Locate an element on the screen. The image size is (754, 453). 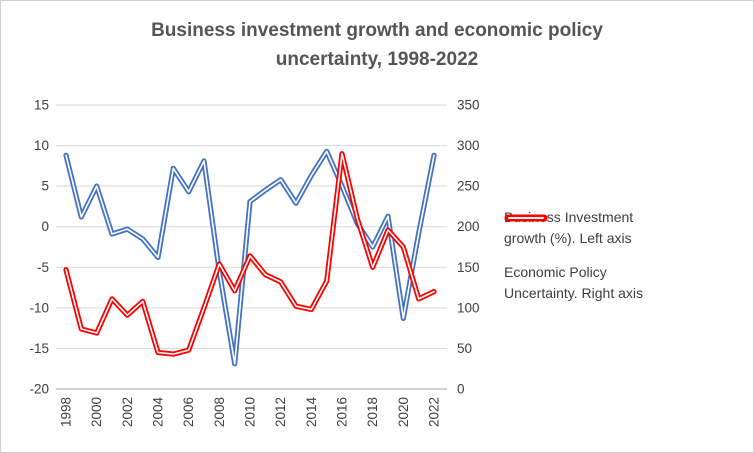
right-axis-tick-label: 0 is located at coordinates (461, 389).